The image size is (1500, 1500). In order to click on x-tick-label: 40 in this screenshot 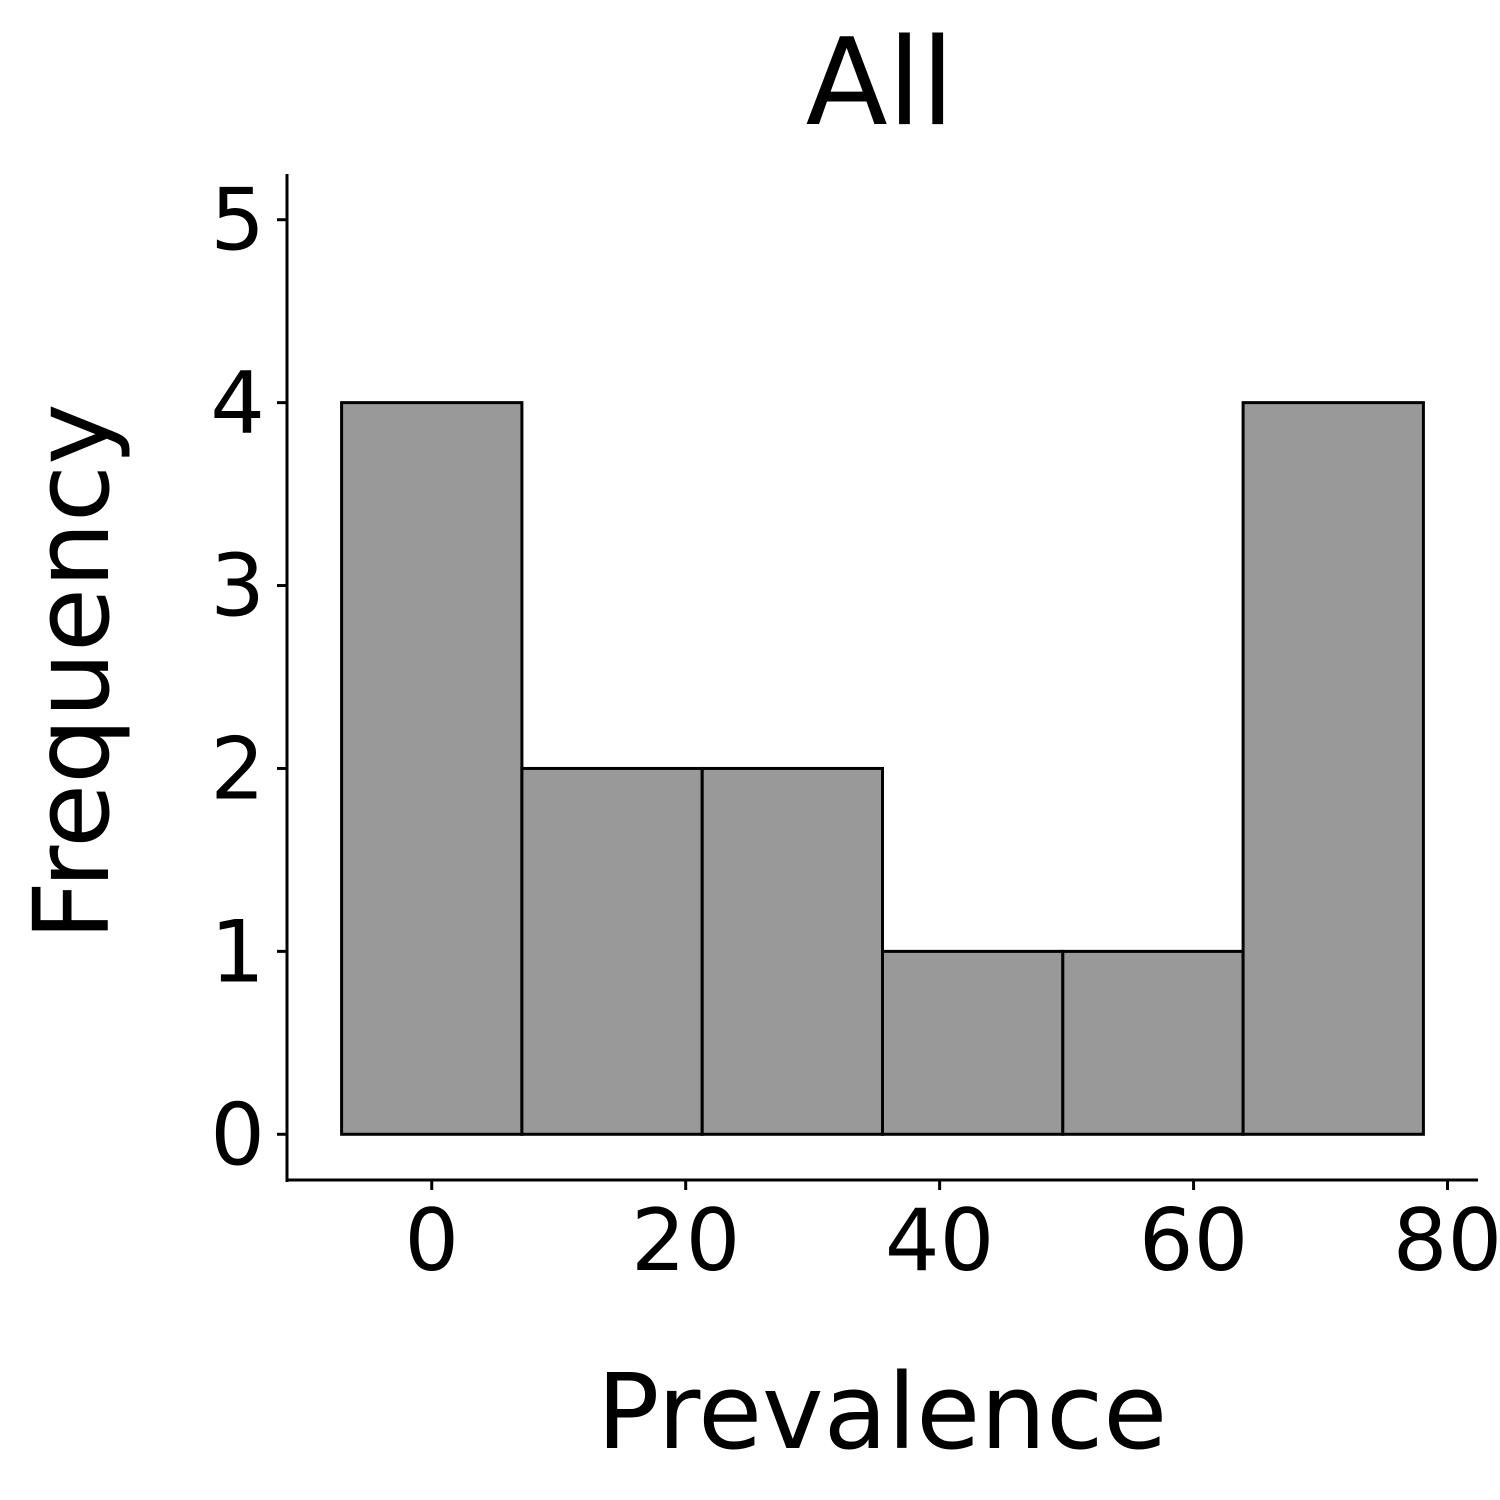, I will do `click(939, 1241)`.